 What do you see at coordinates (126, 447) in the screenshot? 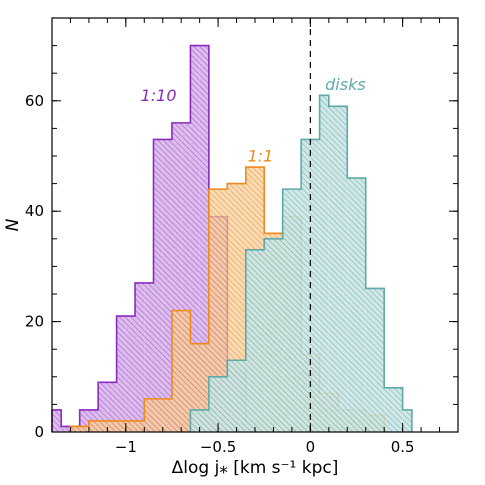
I see `x-tick-label: −1` at bounding box center [126, 447].